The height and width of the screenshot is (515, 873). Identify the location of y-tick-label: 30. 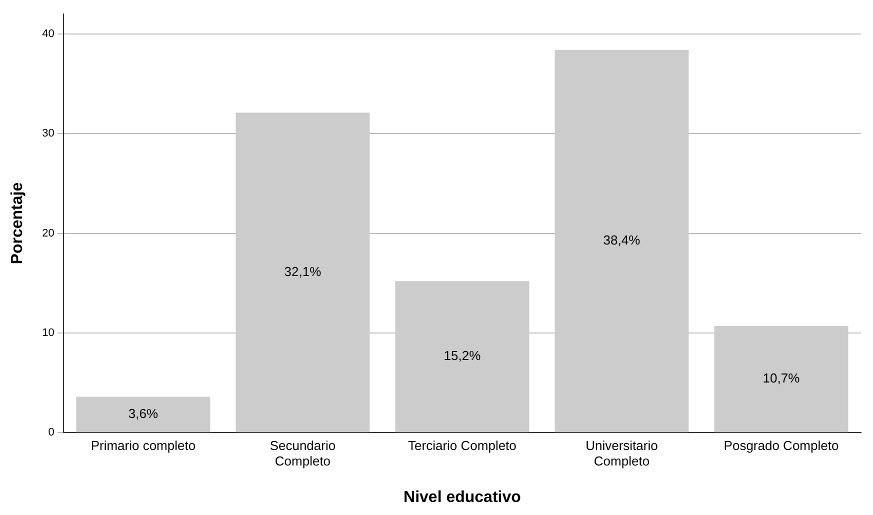
(48, 134).